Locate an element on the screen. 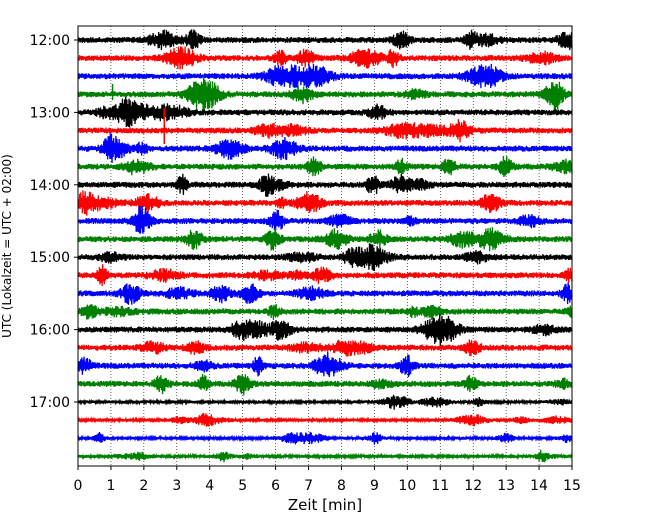  y-tick-label: 12:00 is located at coordinates (50, 41).